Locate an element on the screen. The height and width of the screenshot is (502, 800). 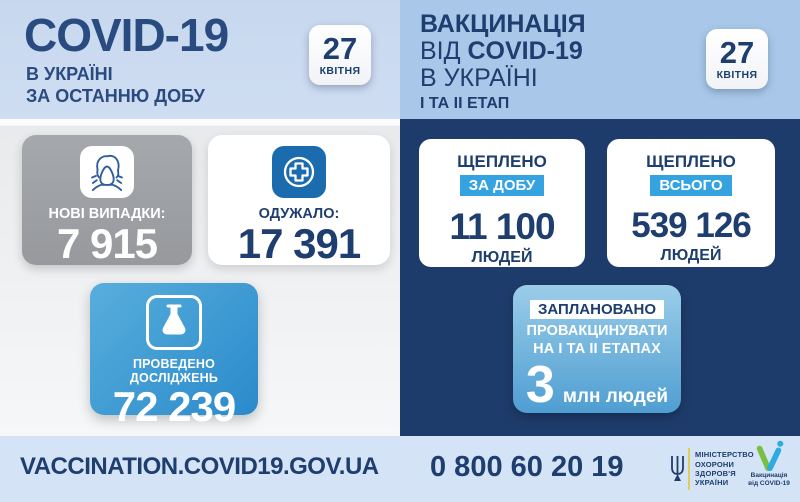
ministry-text: МІНІСТЕРСТВО ОХОРОНИ ЗДОРОВ'Я УКРАЇНИ is located at coordinates (724, 469).